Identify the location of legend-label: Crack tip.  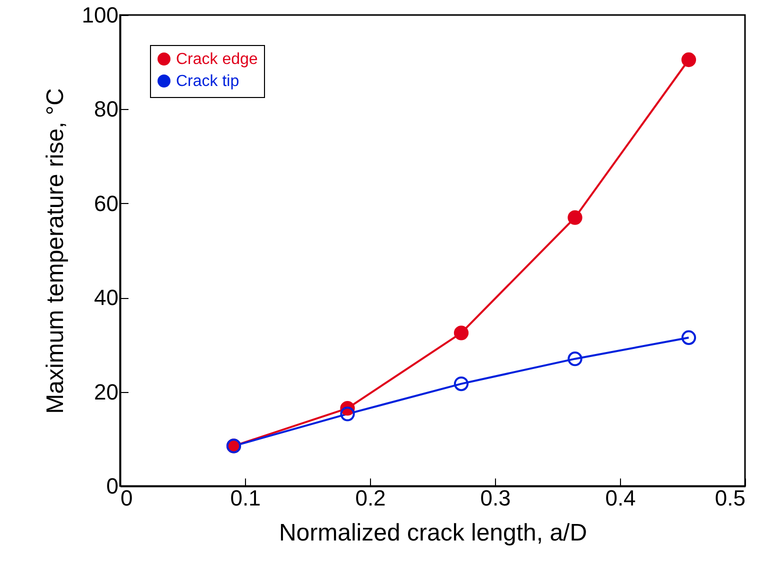
(208, 81).